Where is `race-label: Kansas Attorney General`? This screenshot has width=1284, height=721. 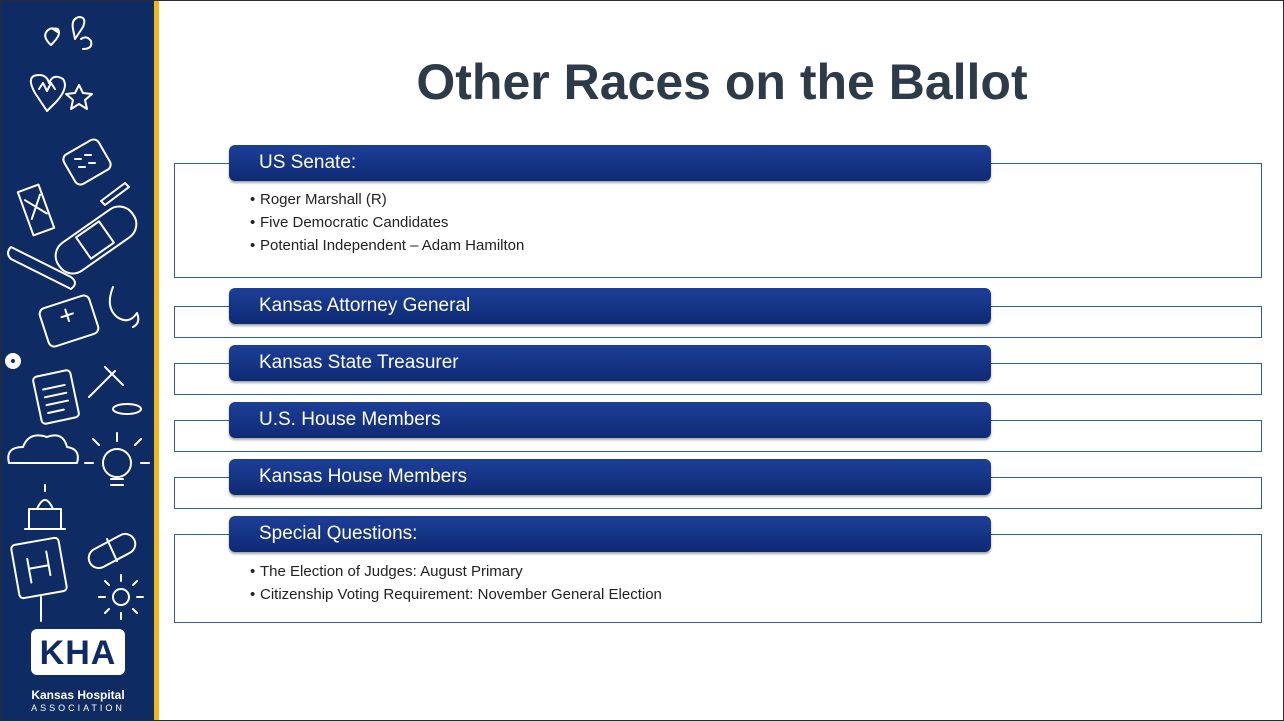
race-label: Kansas Attorney General is located at coordinates (610, 306).